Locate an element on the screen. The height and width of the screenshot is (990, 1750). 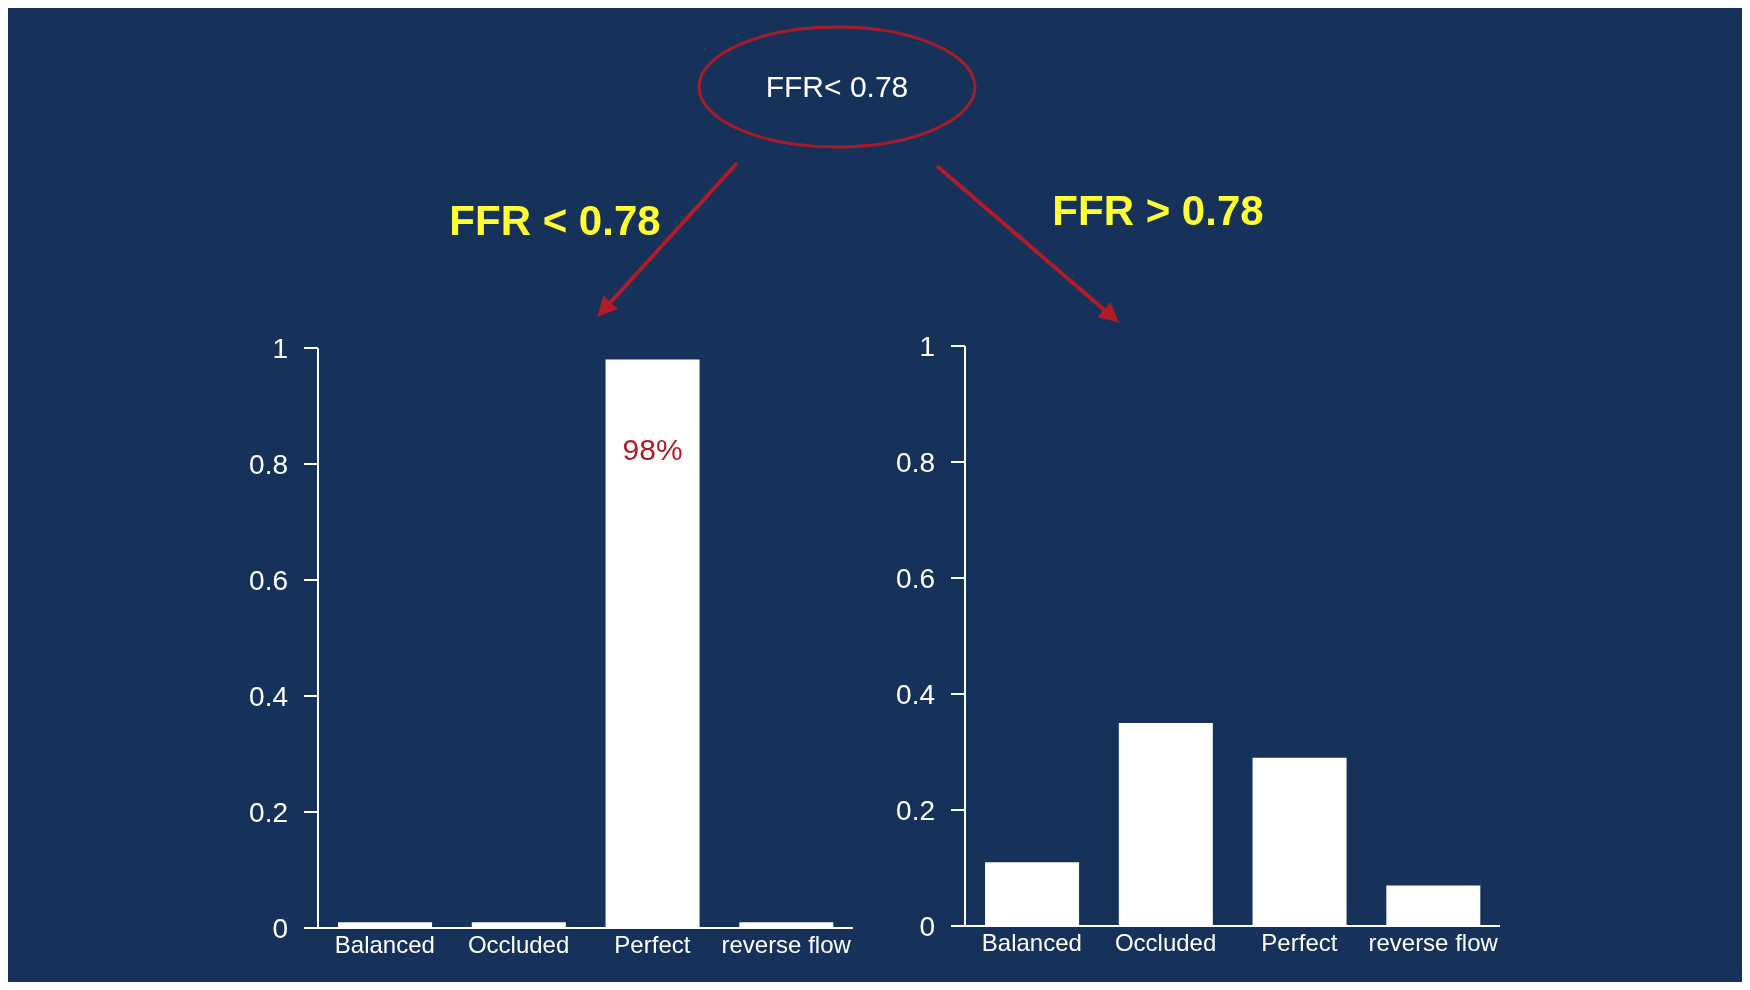
chart-title: FFR > 0.78 is located at coordinates (1158, 210).